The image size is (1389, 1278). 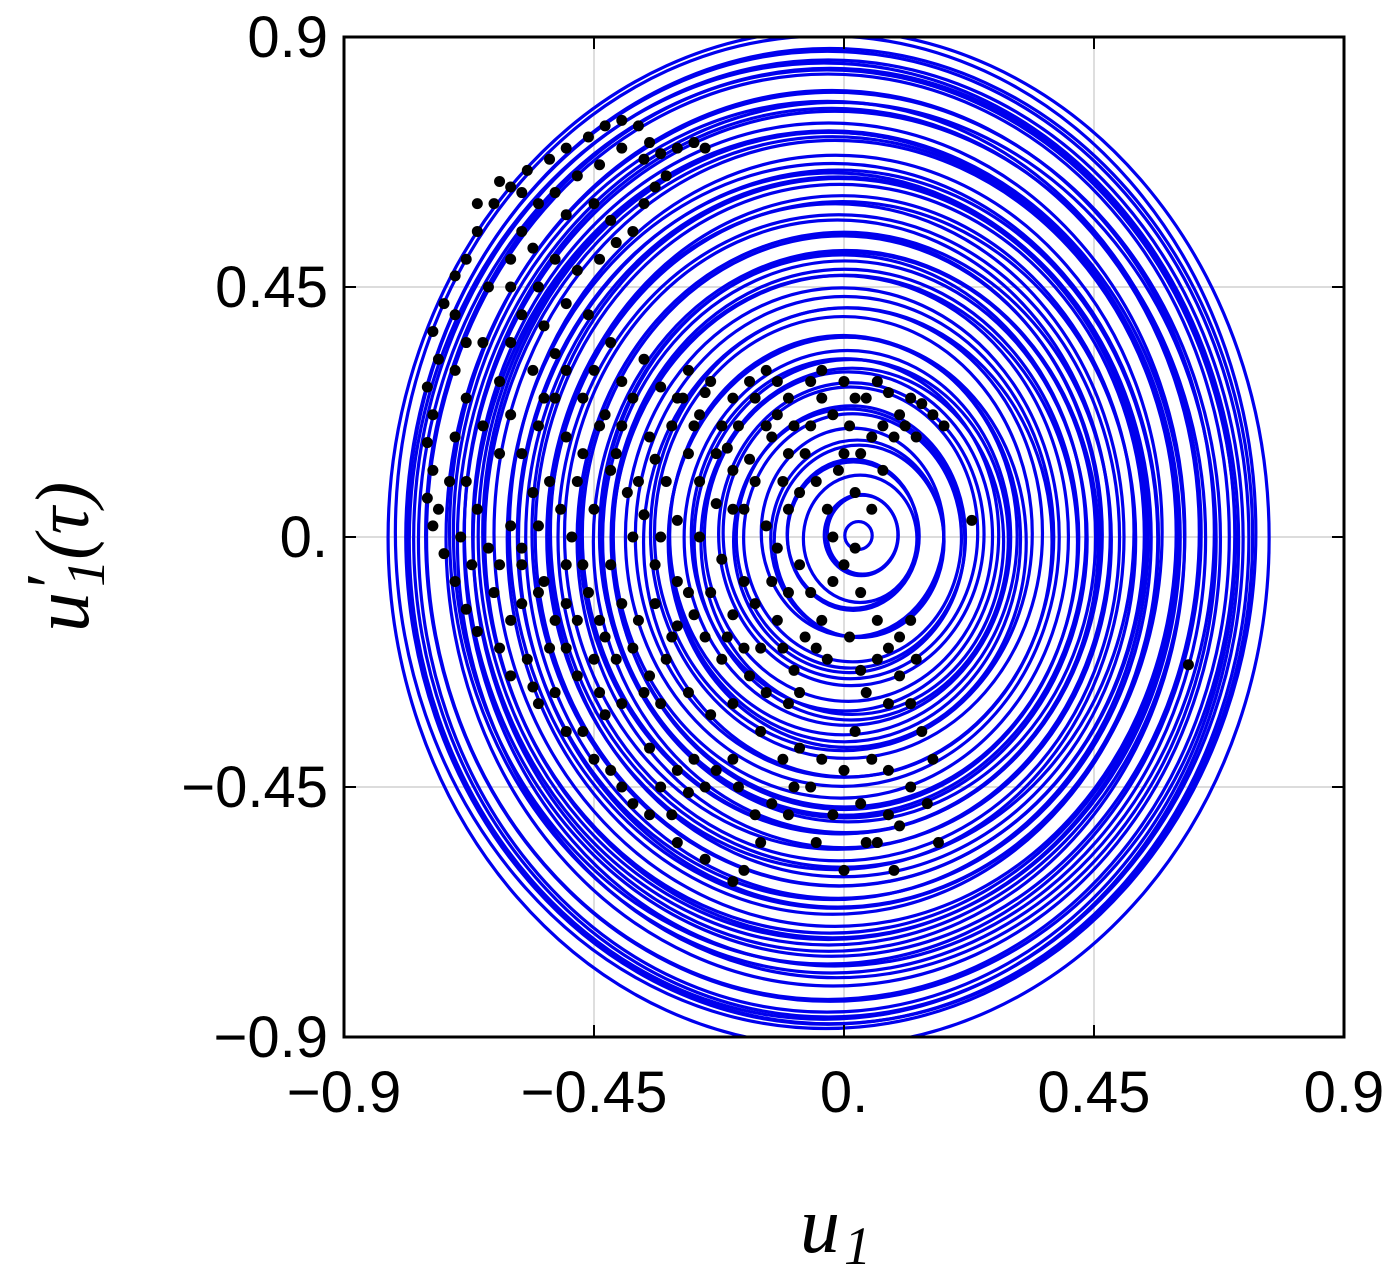 What do you see at coordinates (51, 583) in the screenshot?
I see `y-axis-title-prime: ′` at bounding box center [51, 583].